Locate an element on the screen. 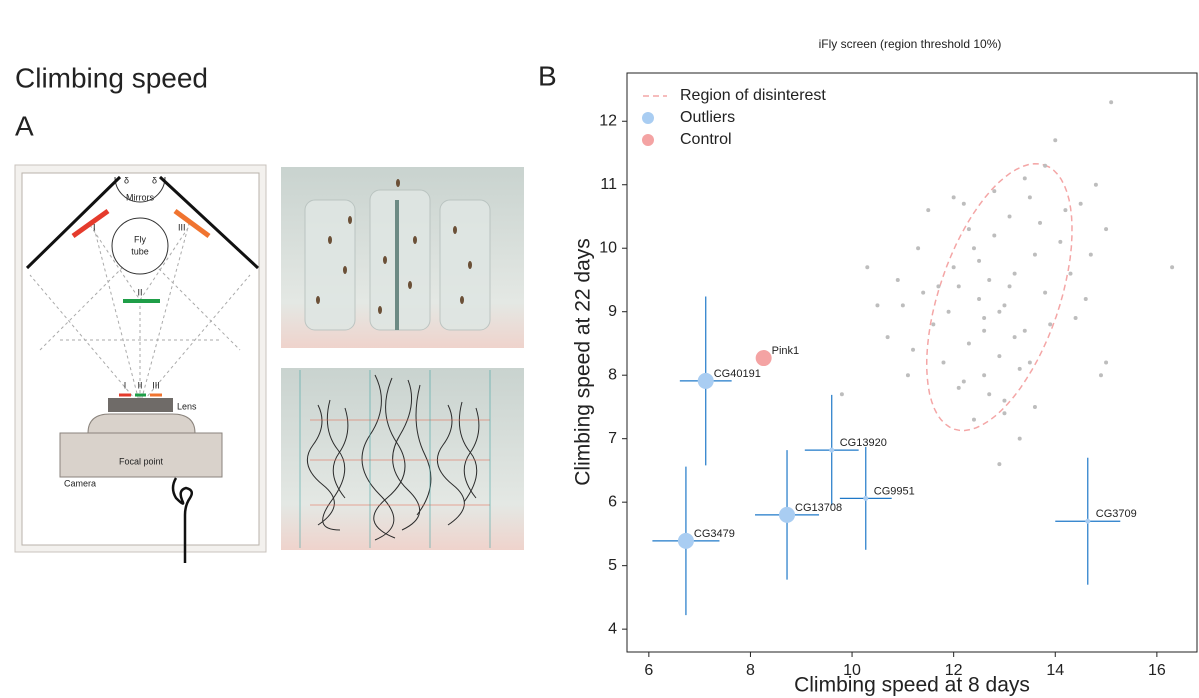  region-ellipse is located at coordinates (999, 297).